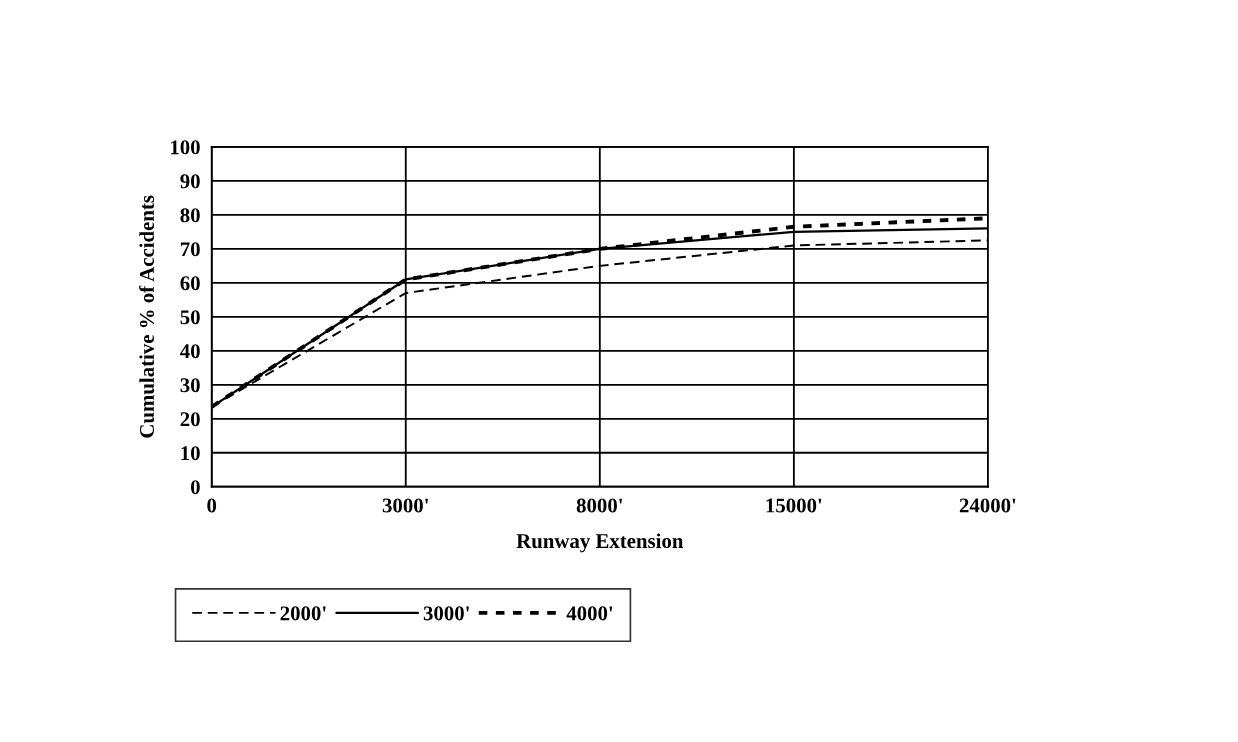 The height and width of the screenshot is (742, 1238). What do you see at coordinates (987, 505) in the screenshot?
I see `x-tick-label: 24000'` at bounding box center [987, 505].